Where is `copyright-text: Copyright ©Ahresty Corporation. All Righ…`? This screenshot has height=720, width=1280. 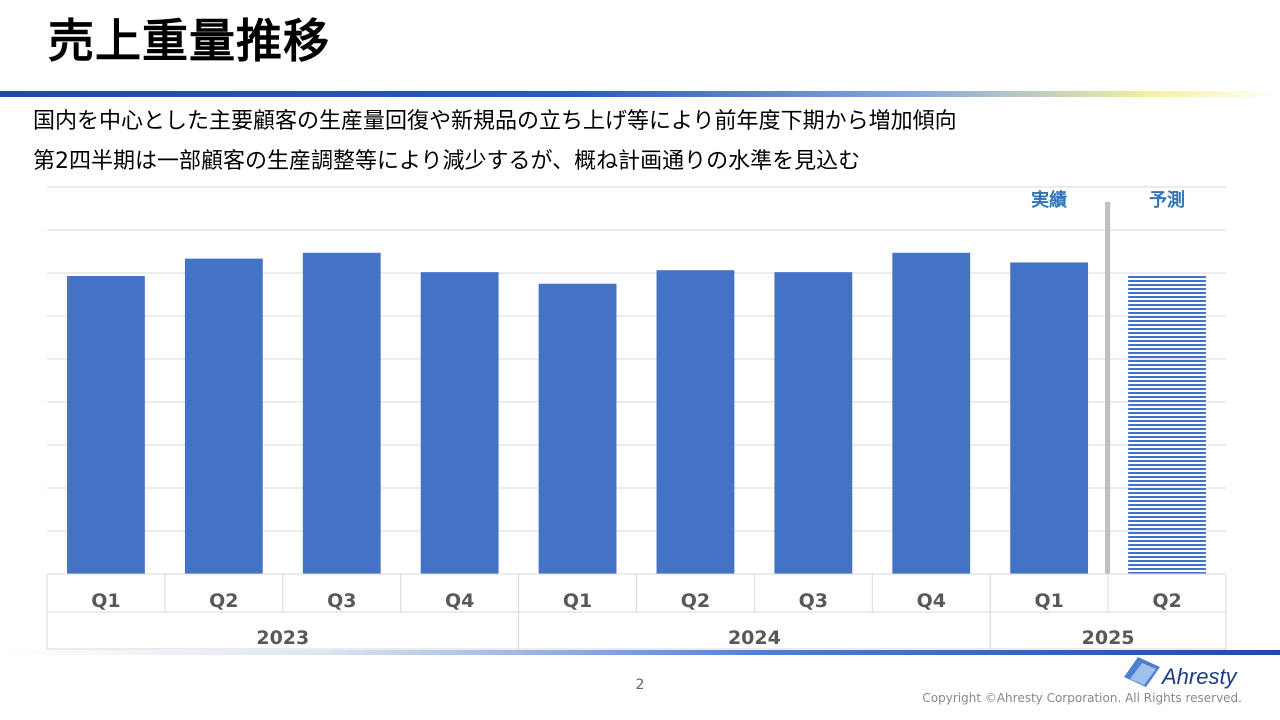 copyright-text: Copyright ©Ahresty Corporation. All Righ… is located at coordinates (1082, 698).